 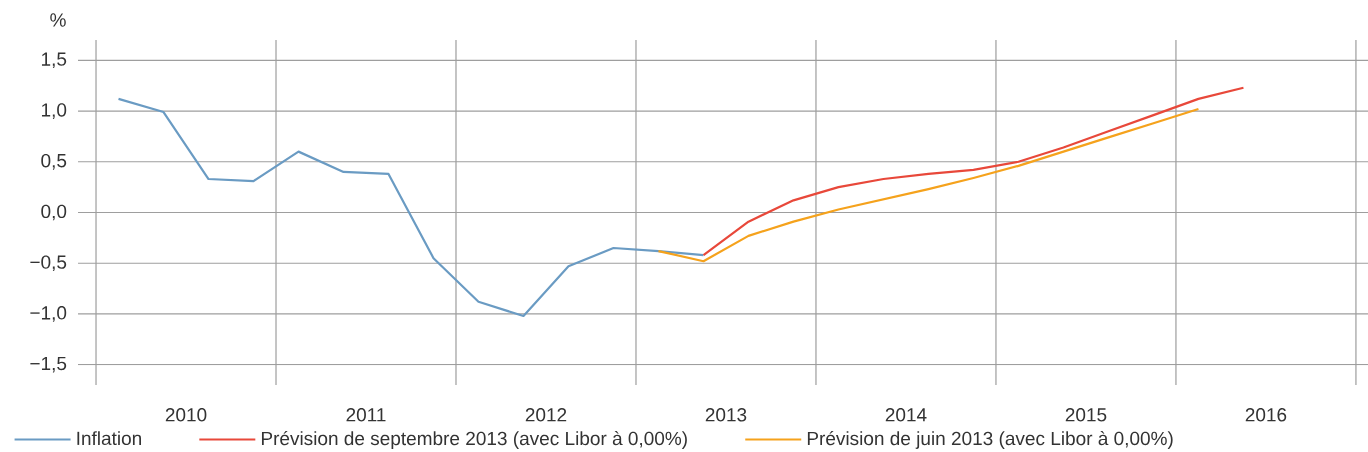 I want to click on y-tick-label: −0,5, so click(x=48, y=263).